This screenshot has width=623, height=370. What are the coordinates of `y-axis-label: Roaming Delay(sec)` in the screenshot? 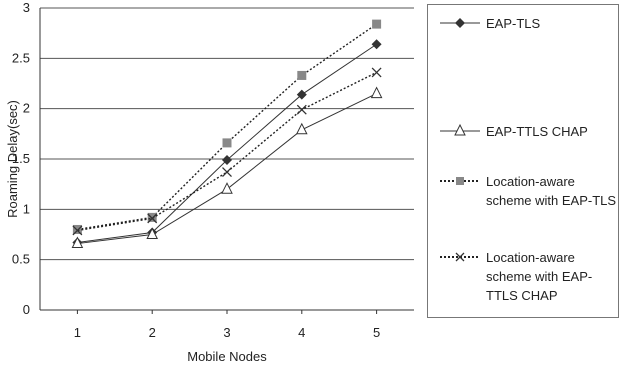 It's located at (12, 159).